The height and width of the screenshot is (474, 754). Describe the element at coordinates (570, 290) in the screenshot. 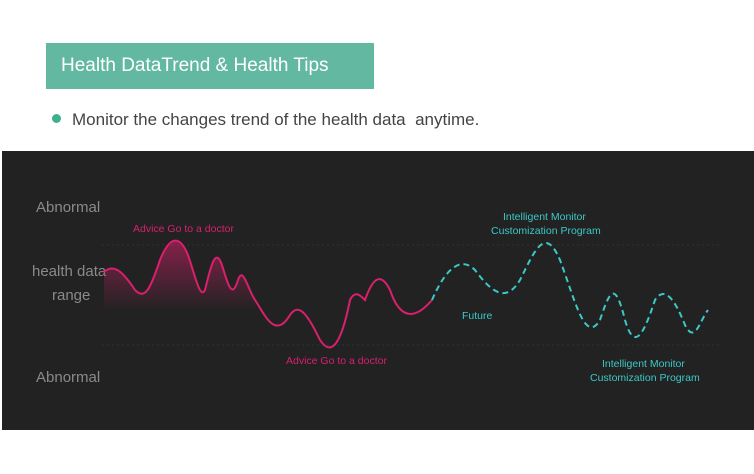

I see `future-line` at that location.